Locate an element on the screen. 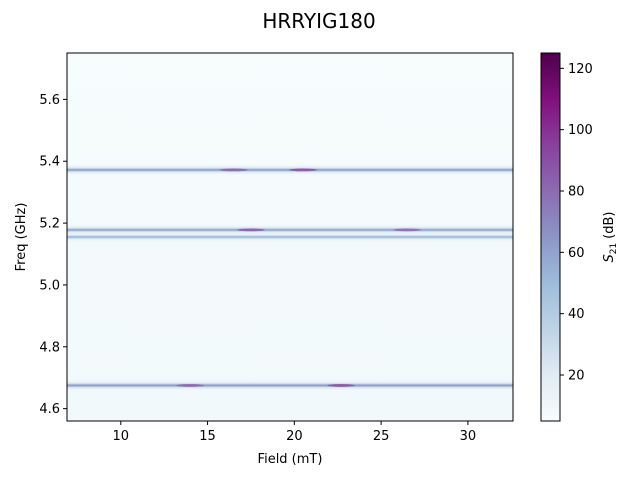  colorbar-label-unit: (dB) is located at coordinates (609, 224).